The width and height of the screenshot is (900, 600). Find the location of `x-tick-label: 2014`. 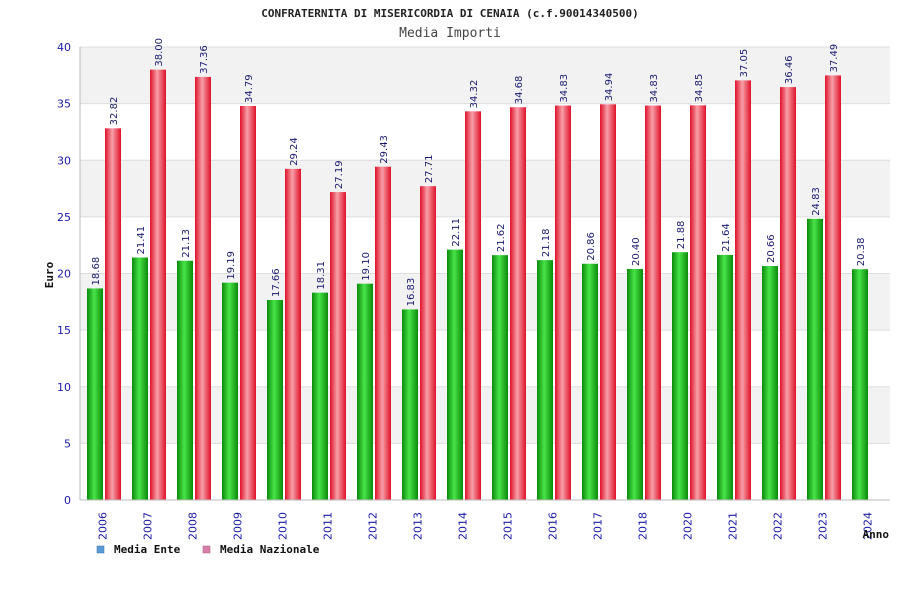

x-tick-label: 2014 is located at coordinates (463, 526).